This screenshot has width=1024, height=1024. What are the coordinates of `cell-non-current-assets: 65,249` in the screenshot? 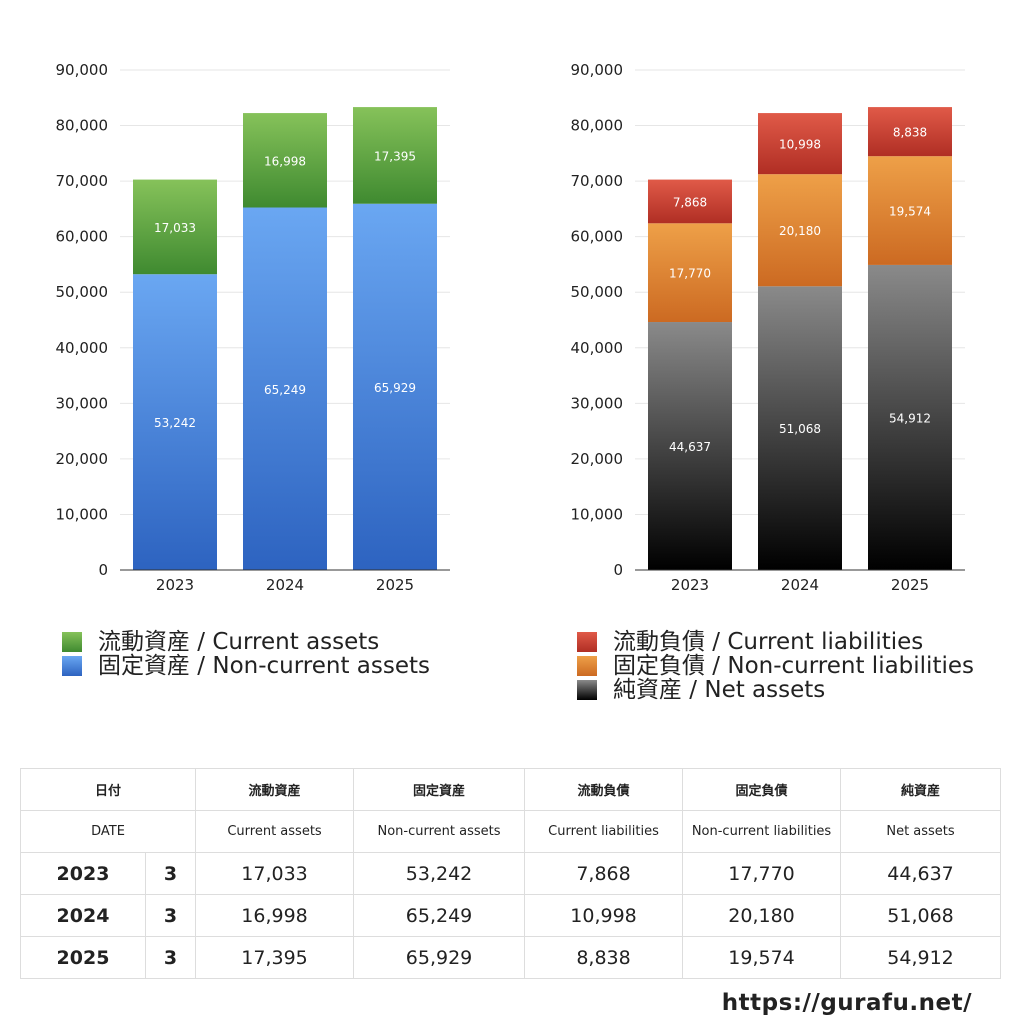 It's located at (439, 915).